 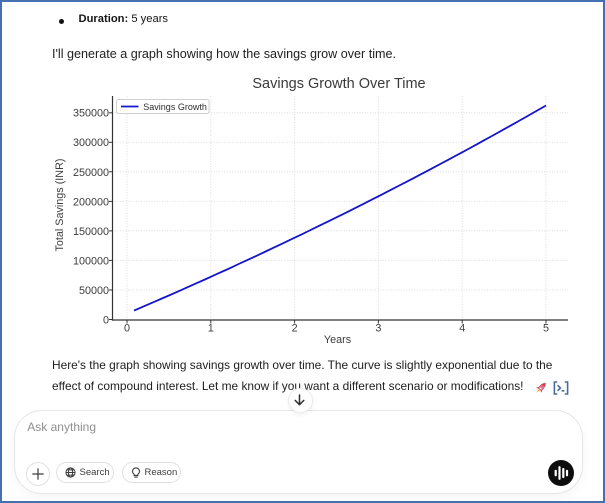 What do you see at coordinates (378, 328) in the screenshot?
I see `svg-text: 3` at bounding box center [378, 328].